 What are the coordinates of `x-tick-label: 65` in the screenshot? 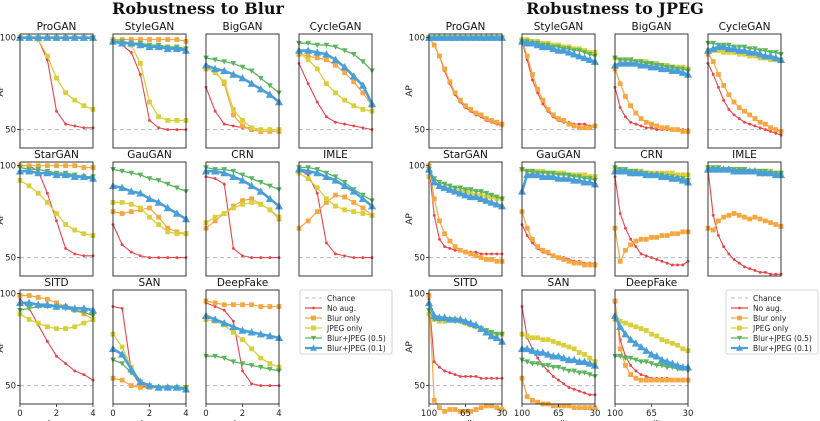 It's located at (651, 414).